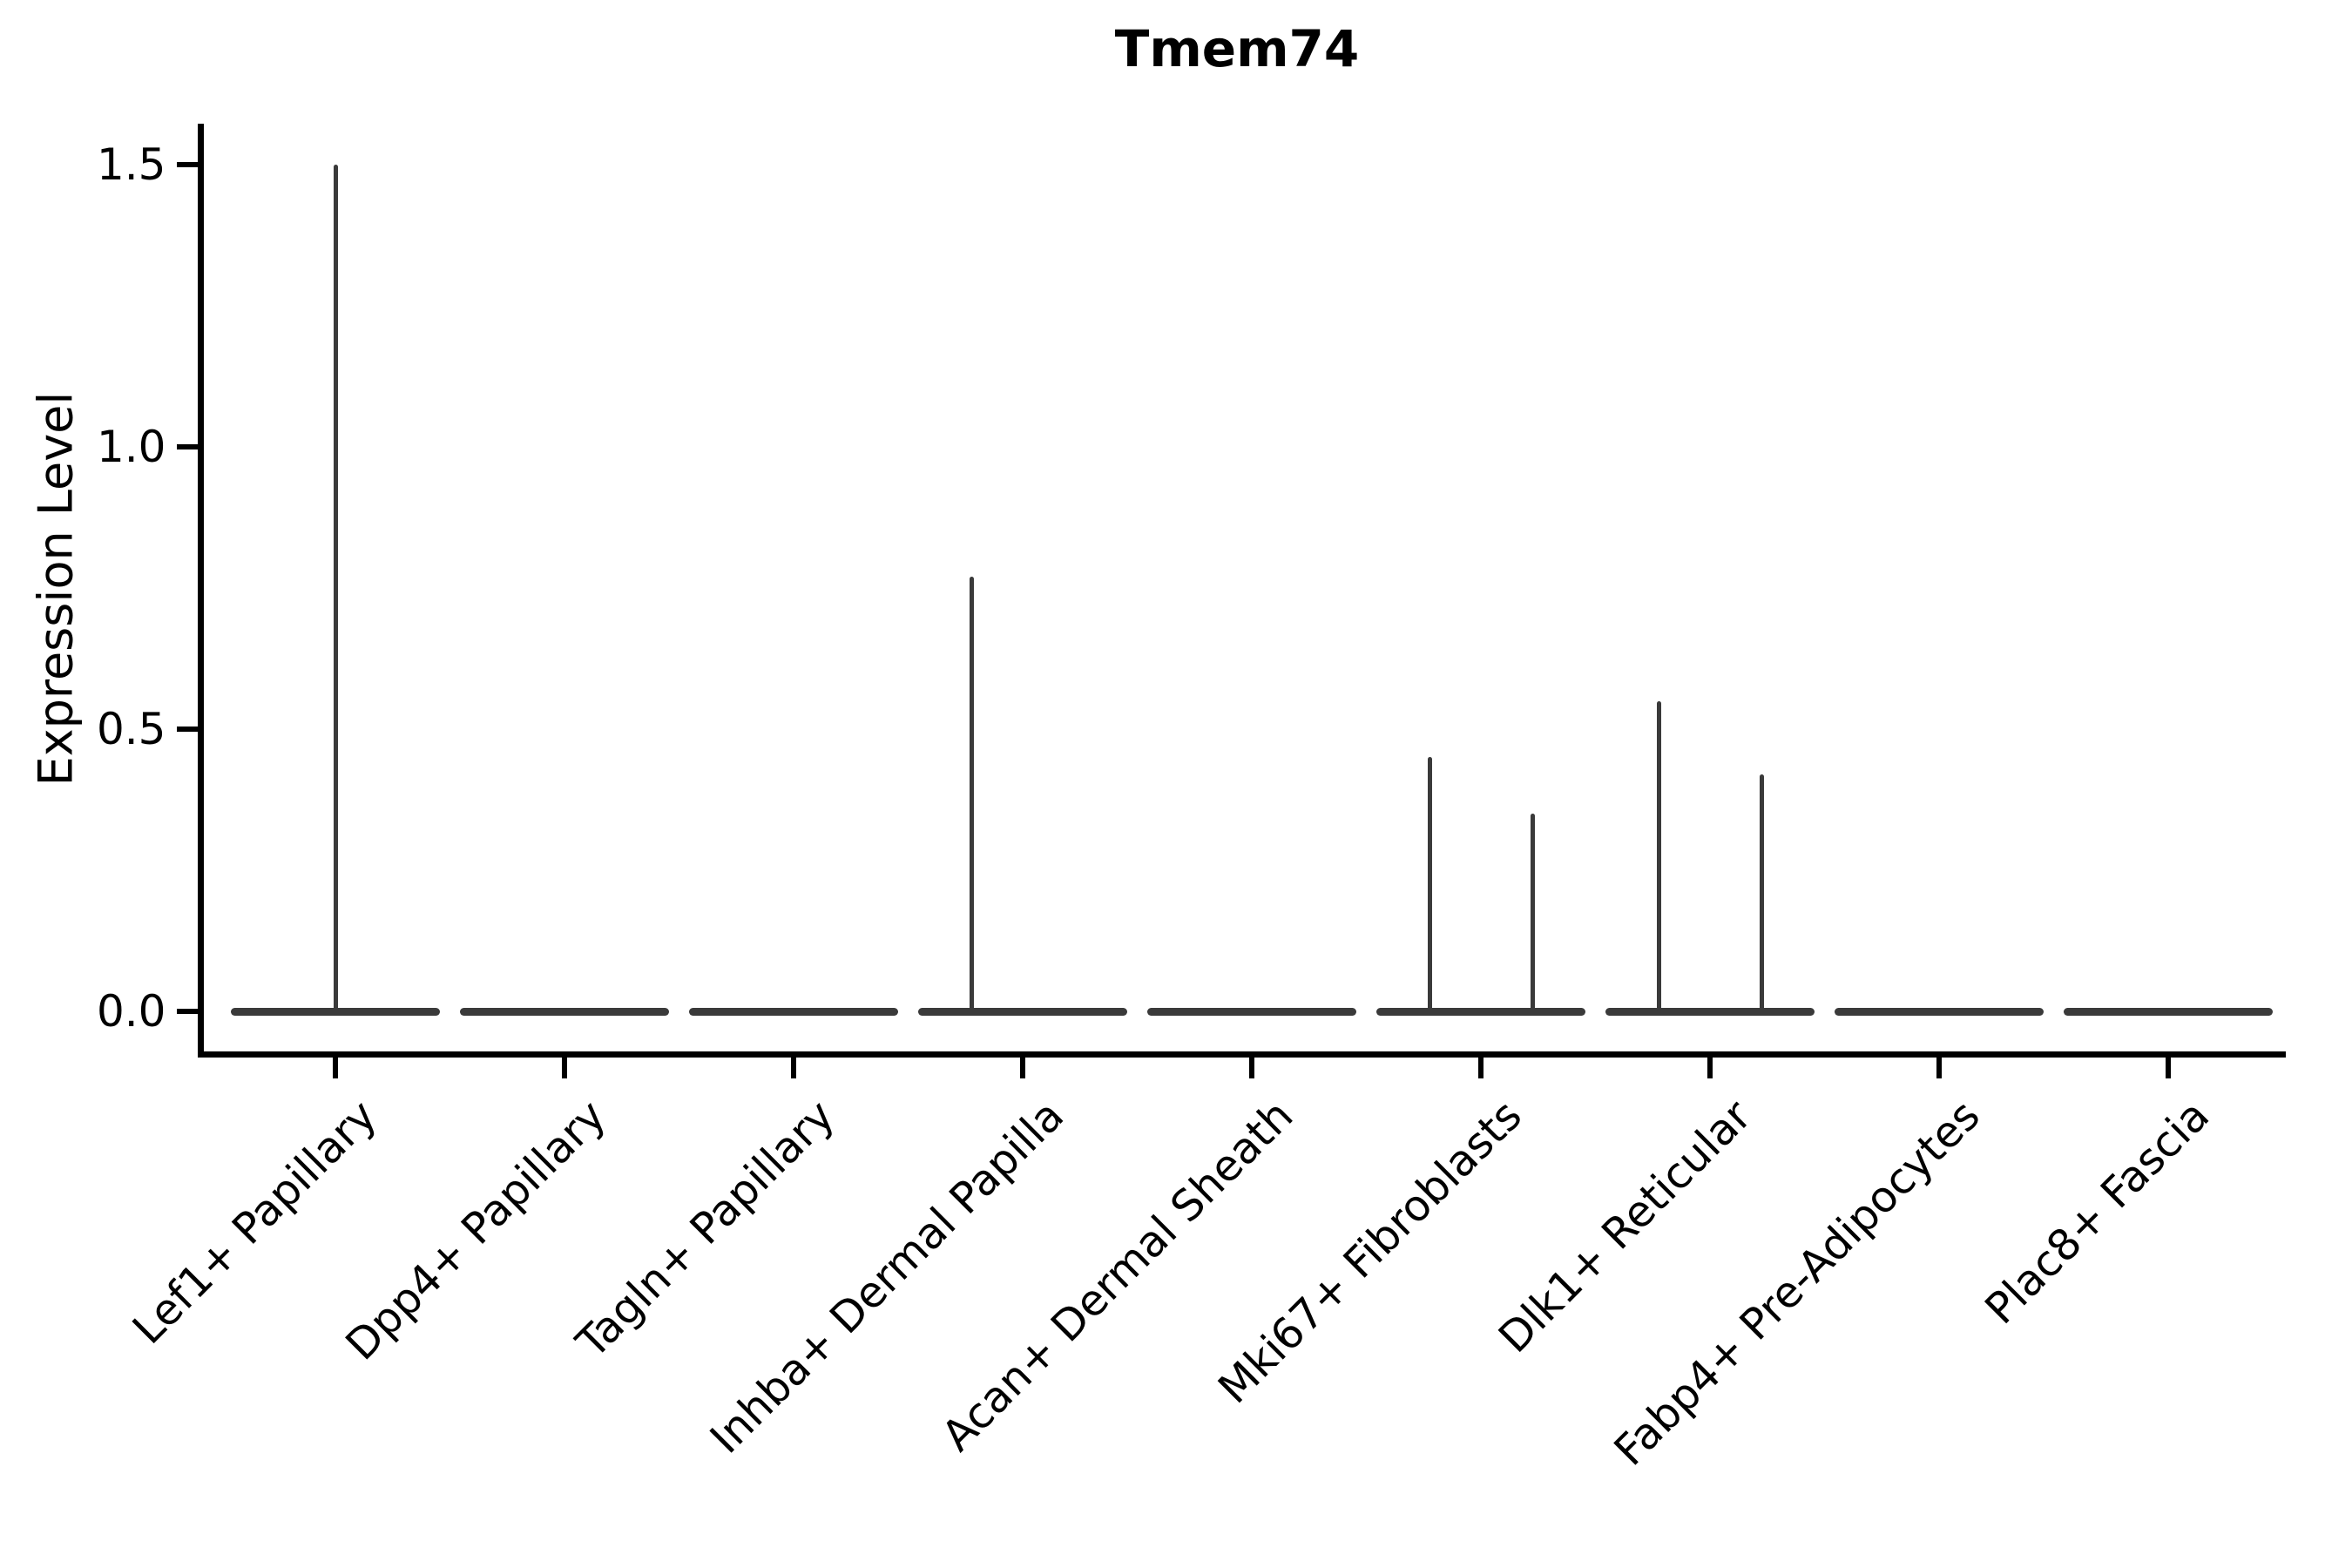 The image size is (2352, 1568). Describe the element at coordinates (1797, 1283) in the screenshot. I see `x-tick-label: Fabp4+ Pre-Adipocytes` at that location.